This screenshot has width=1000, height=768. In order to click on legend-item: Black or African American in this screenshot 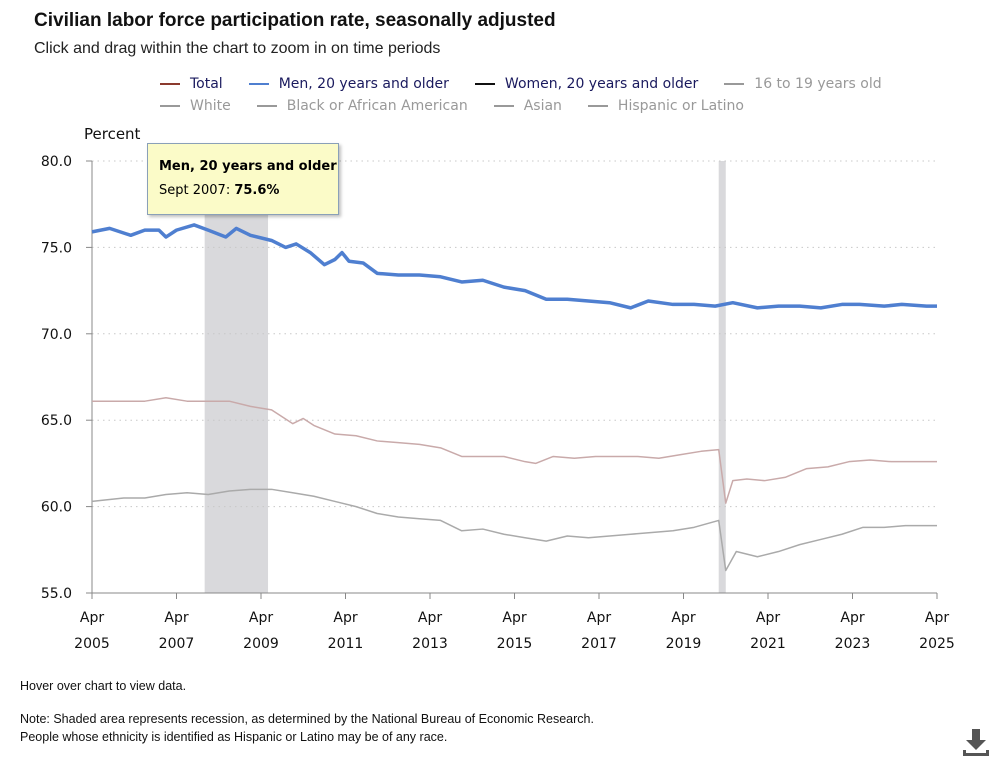, I will do `click(362, 105)`.